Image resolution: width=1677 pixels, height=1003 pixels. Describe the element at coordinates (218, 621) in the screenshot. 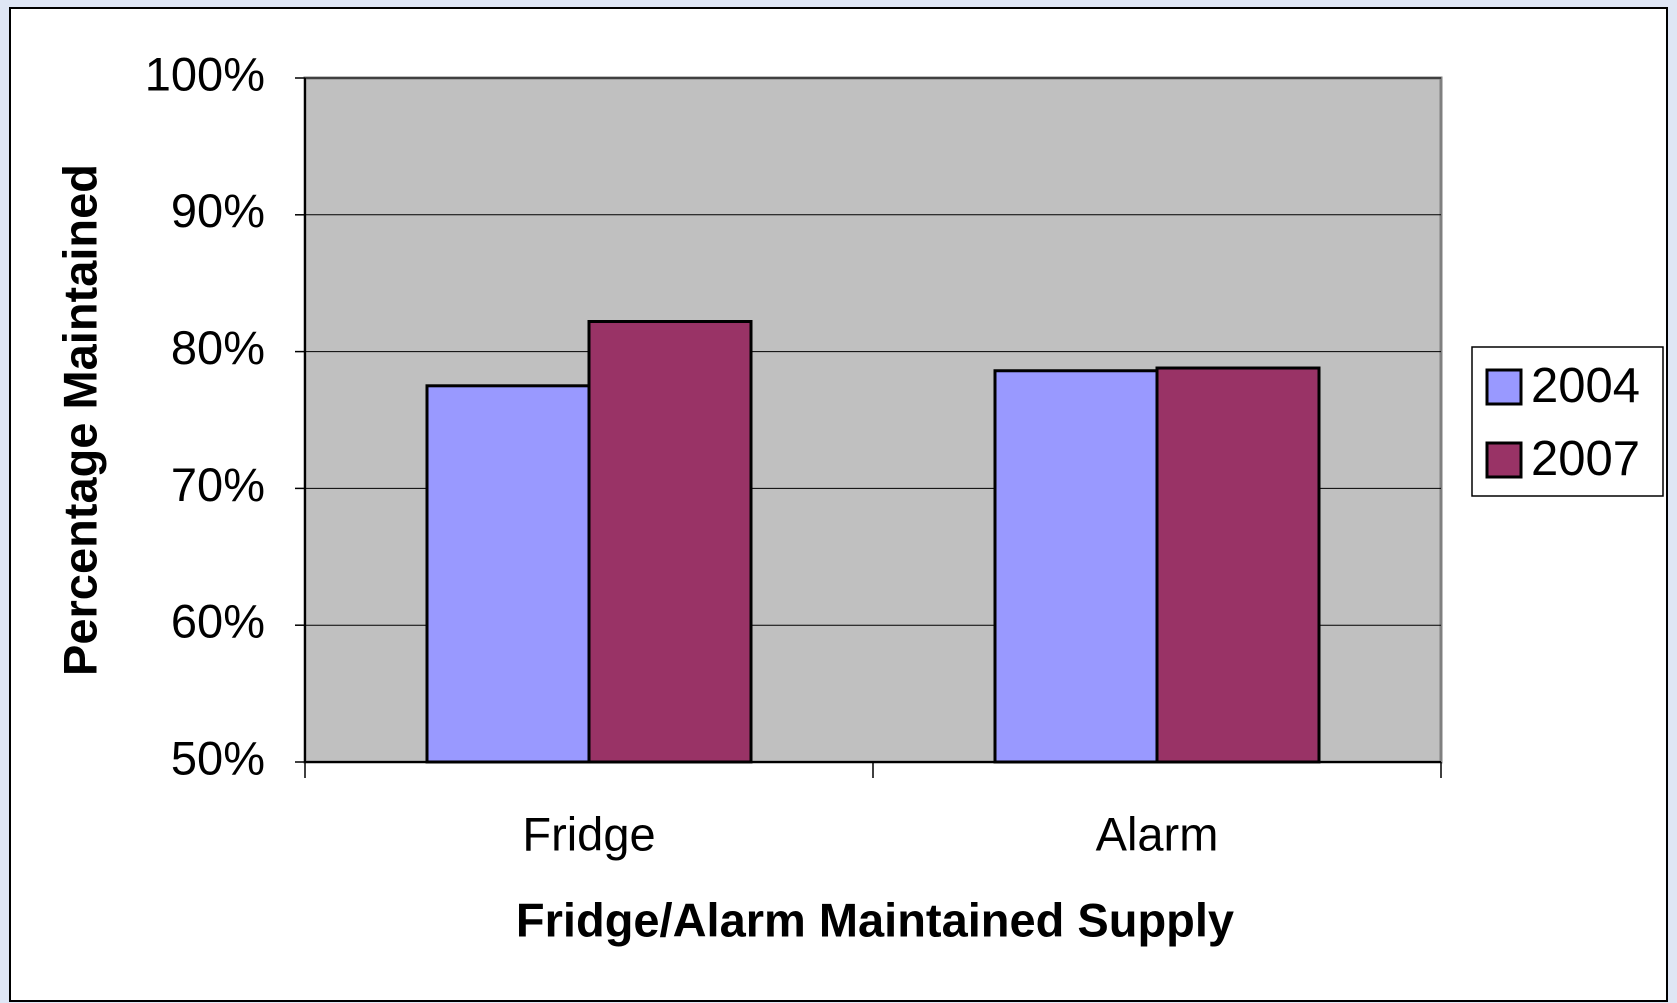

I see `y-tick-label: 60%` at that location.